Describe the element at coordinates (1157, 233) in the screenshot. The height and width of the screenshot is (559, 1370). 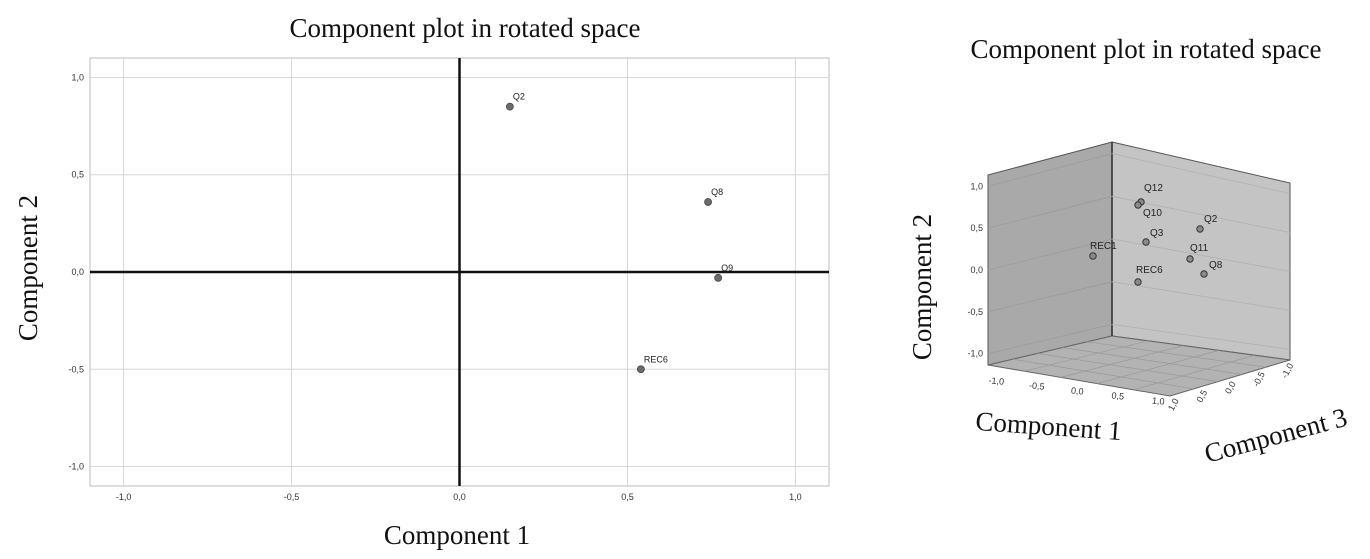
I see `point-label-3d: Q3` at that location.